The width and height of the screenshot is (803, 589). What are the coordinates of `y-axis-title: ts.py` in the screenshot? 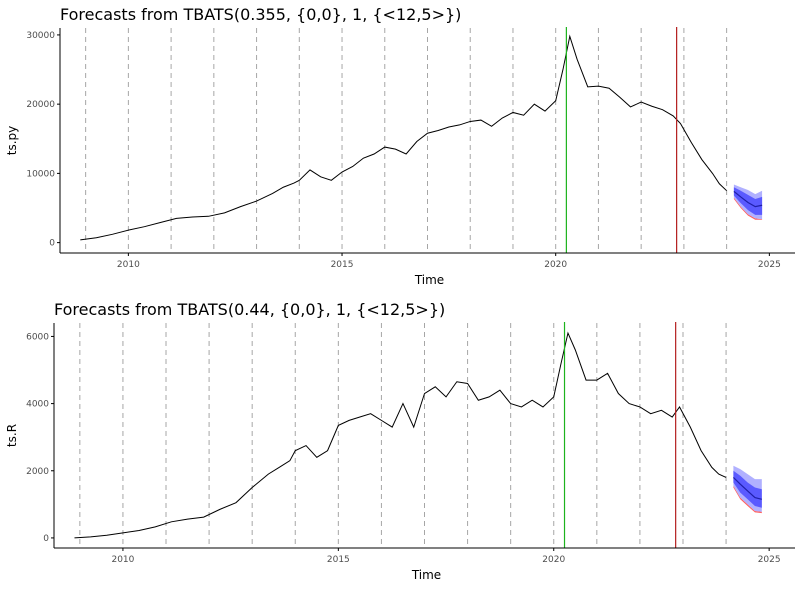 It's located at (12, 141).